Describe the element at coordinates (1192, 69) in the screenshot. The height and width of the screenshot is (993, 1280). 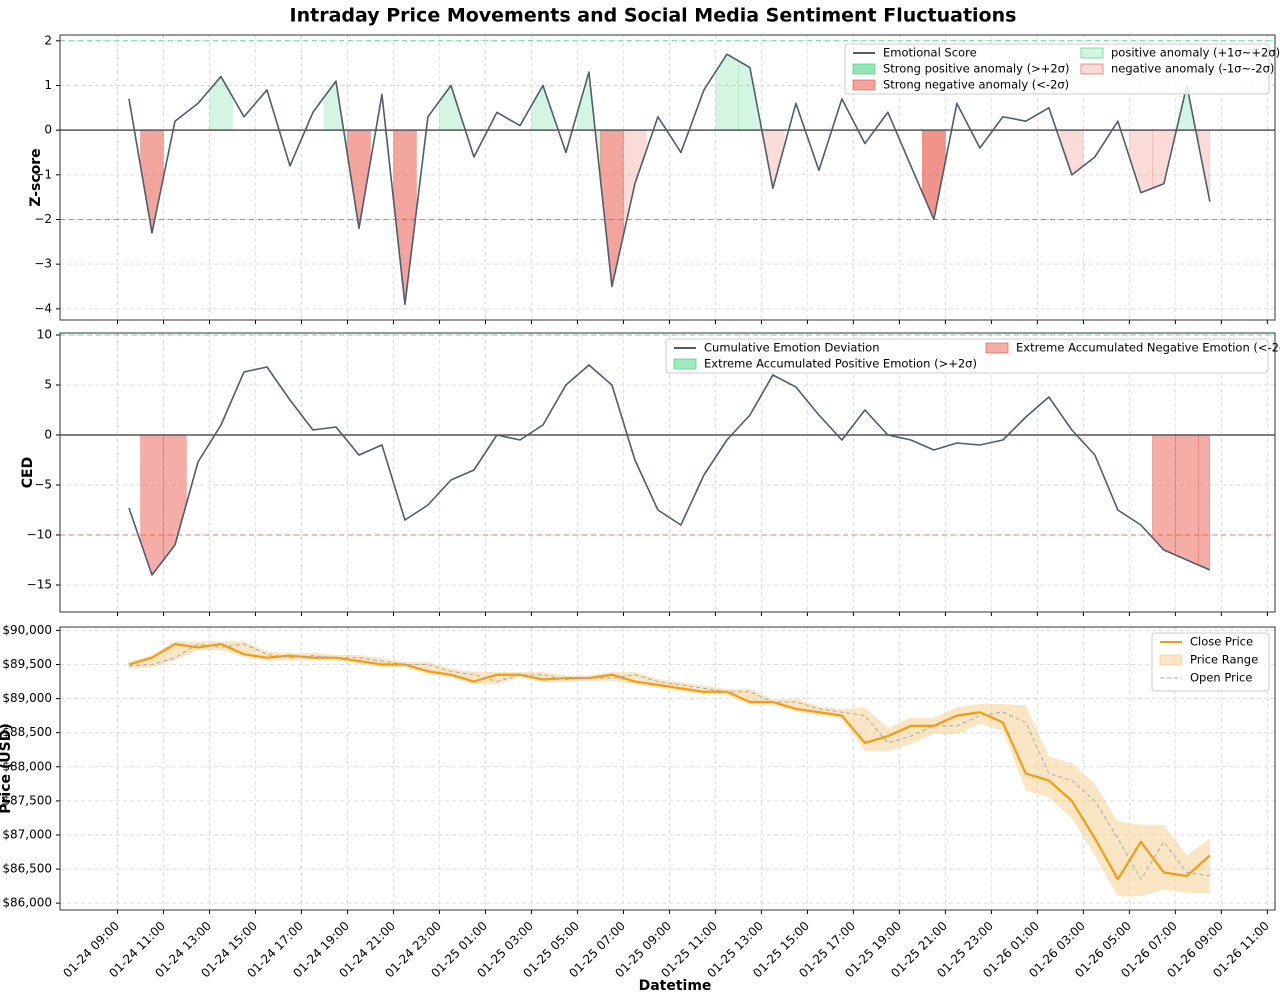
I see `legend-label: negative anomaly (-1σ~-2σ)` at that location.